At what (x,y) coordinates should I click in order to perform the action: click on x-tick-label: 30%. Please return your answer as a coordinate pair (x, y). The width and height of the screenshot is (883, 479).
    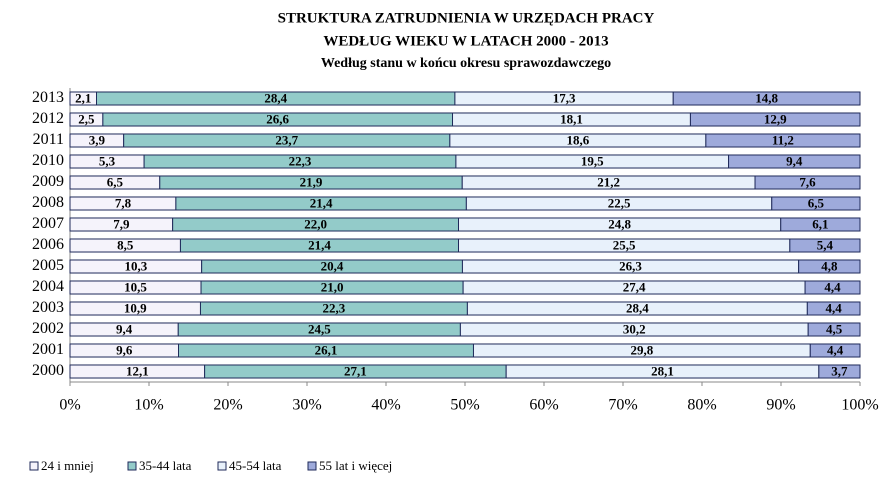
    Looking at the image, I should click on (306, 405).